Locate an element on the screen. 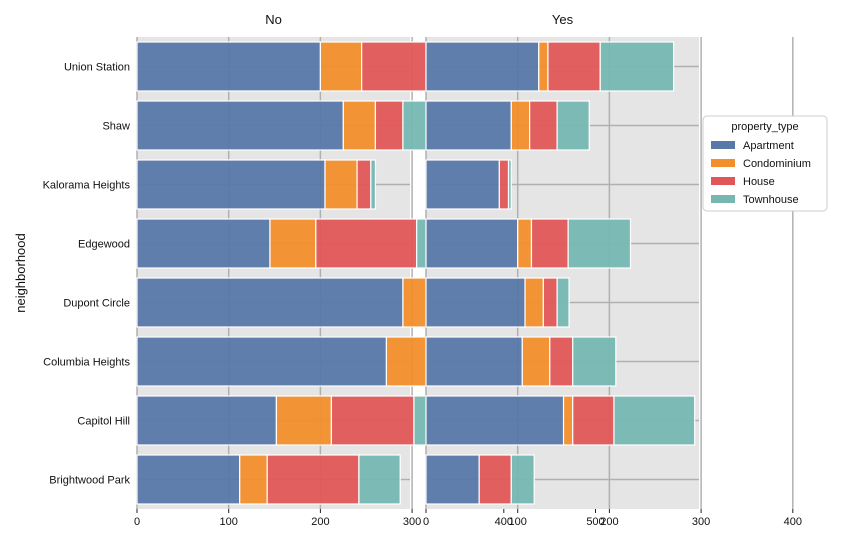  legend-swatch-townhouse is located at coordinates (723, 199).